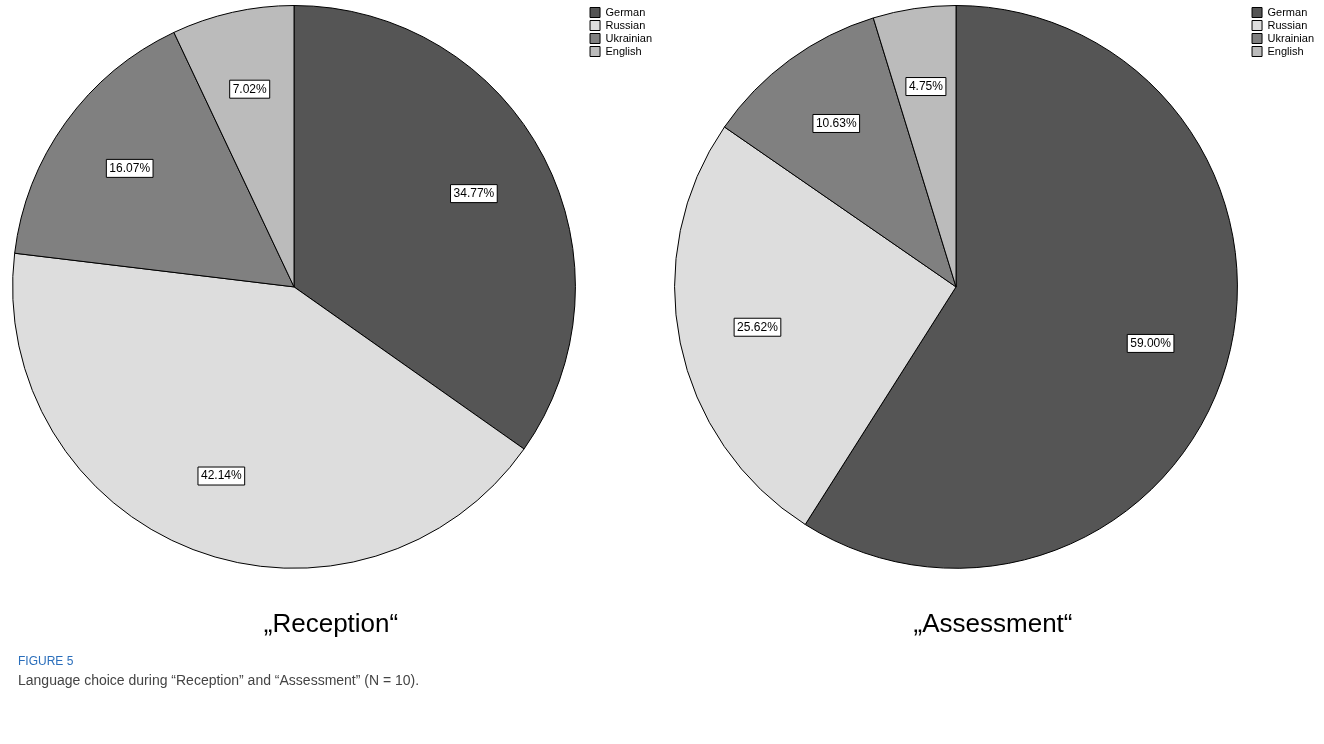 The width and height of the screenshot is (1324, 744). I want to click on data-label: 34.77%, so click(474, 192).